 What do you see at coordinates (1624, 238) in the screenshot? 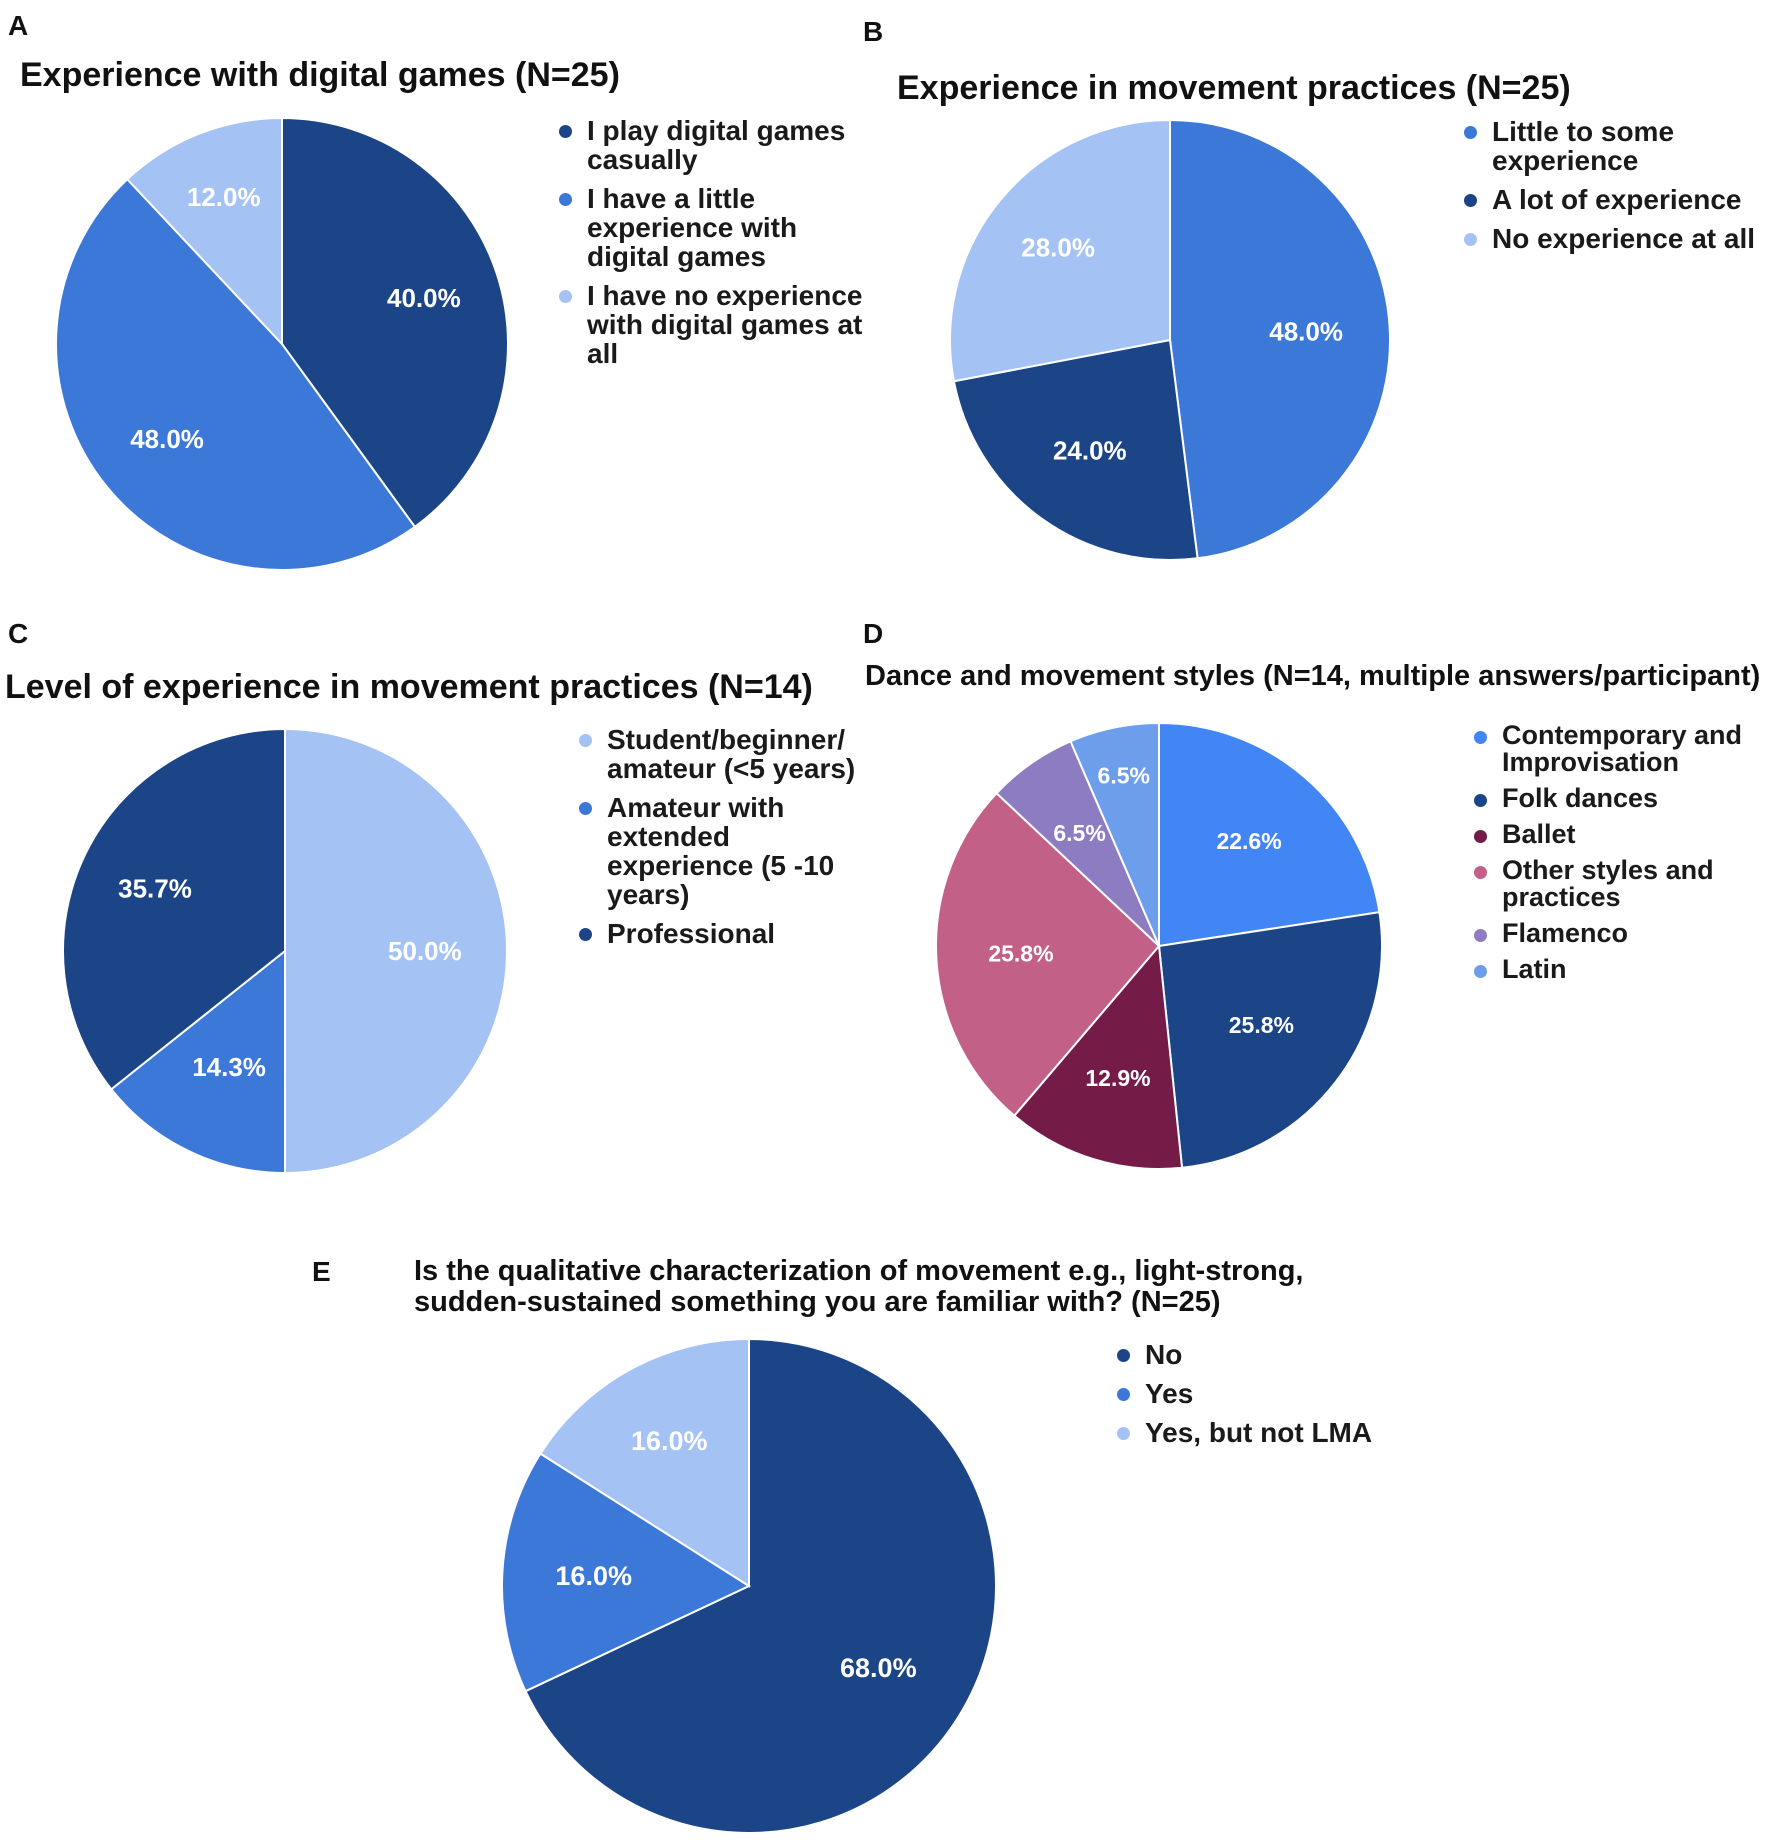
I see `legend-label: No experience at all` at bounding box center [1624, 238].